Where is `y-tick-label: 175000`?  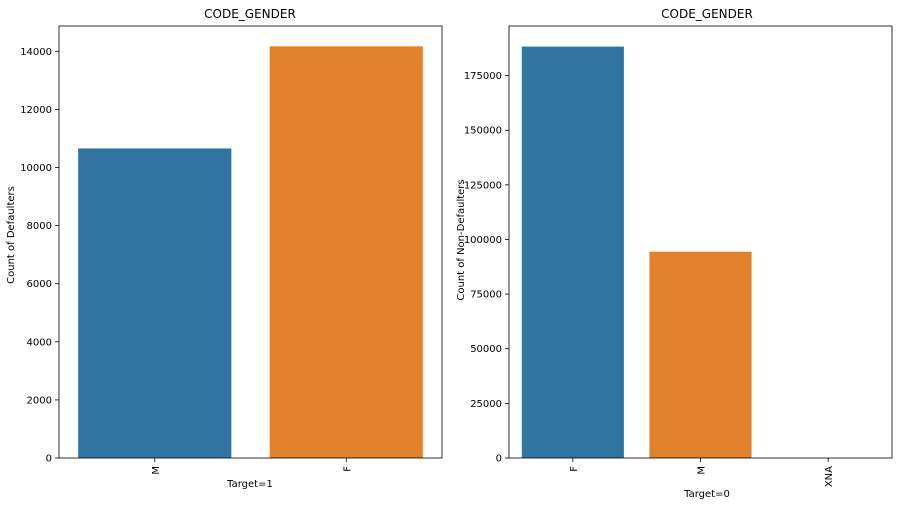
y-tick-label: 175000 is located at coordinates (483, 76).